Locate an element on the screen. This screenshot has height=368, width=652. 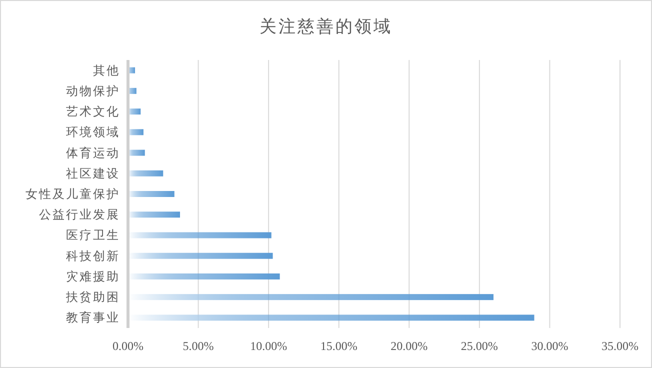
x-tick-label: 15.00% is located at coordinates (339, 346).